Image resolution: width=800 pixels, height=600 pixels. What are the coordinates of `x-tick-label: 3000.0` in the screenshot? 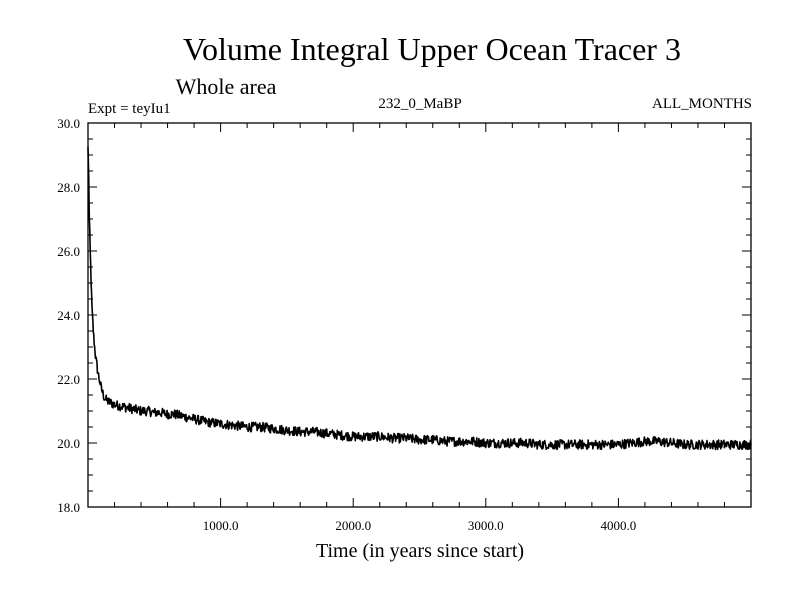 It's located at (486, 525).